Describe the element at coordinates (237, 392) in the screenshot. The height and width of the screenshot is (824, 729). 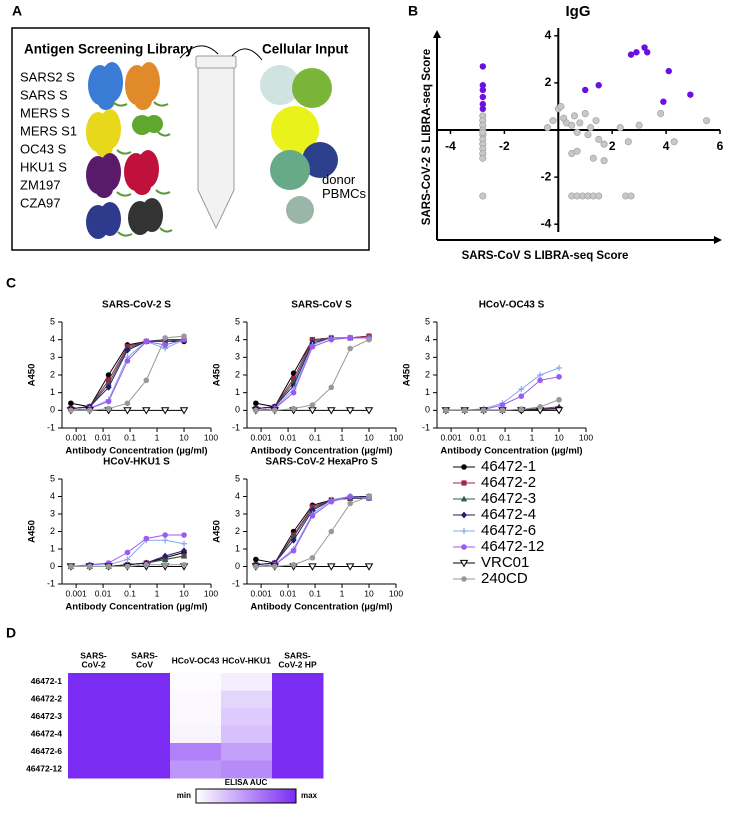
I see `y-tick-label: 1` at that location.